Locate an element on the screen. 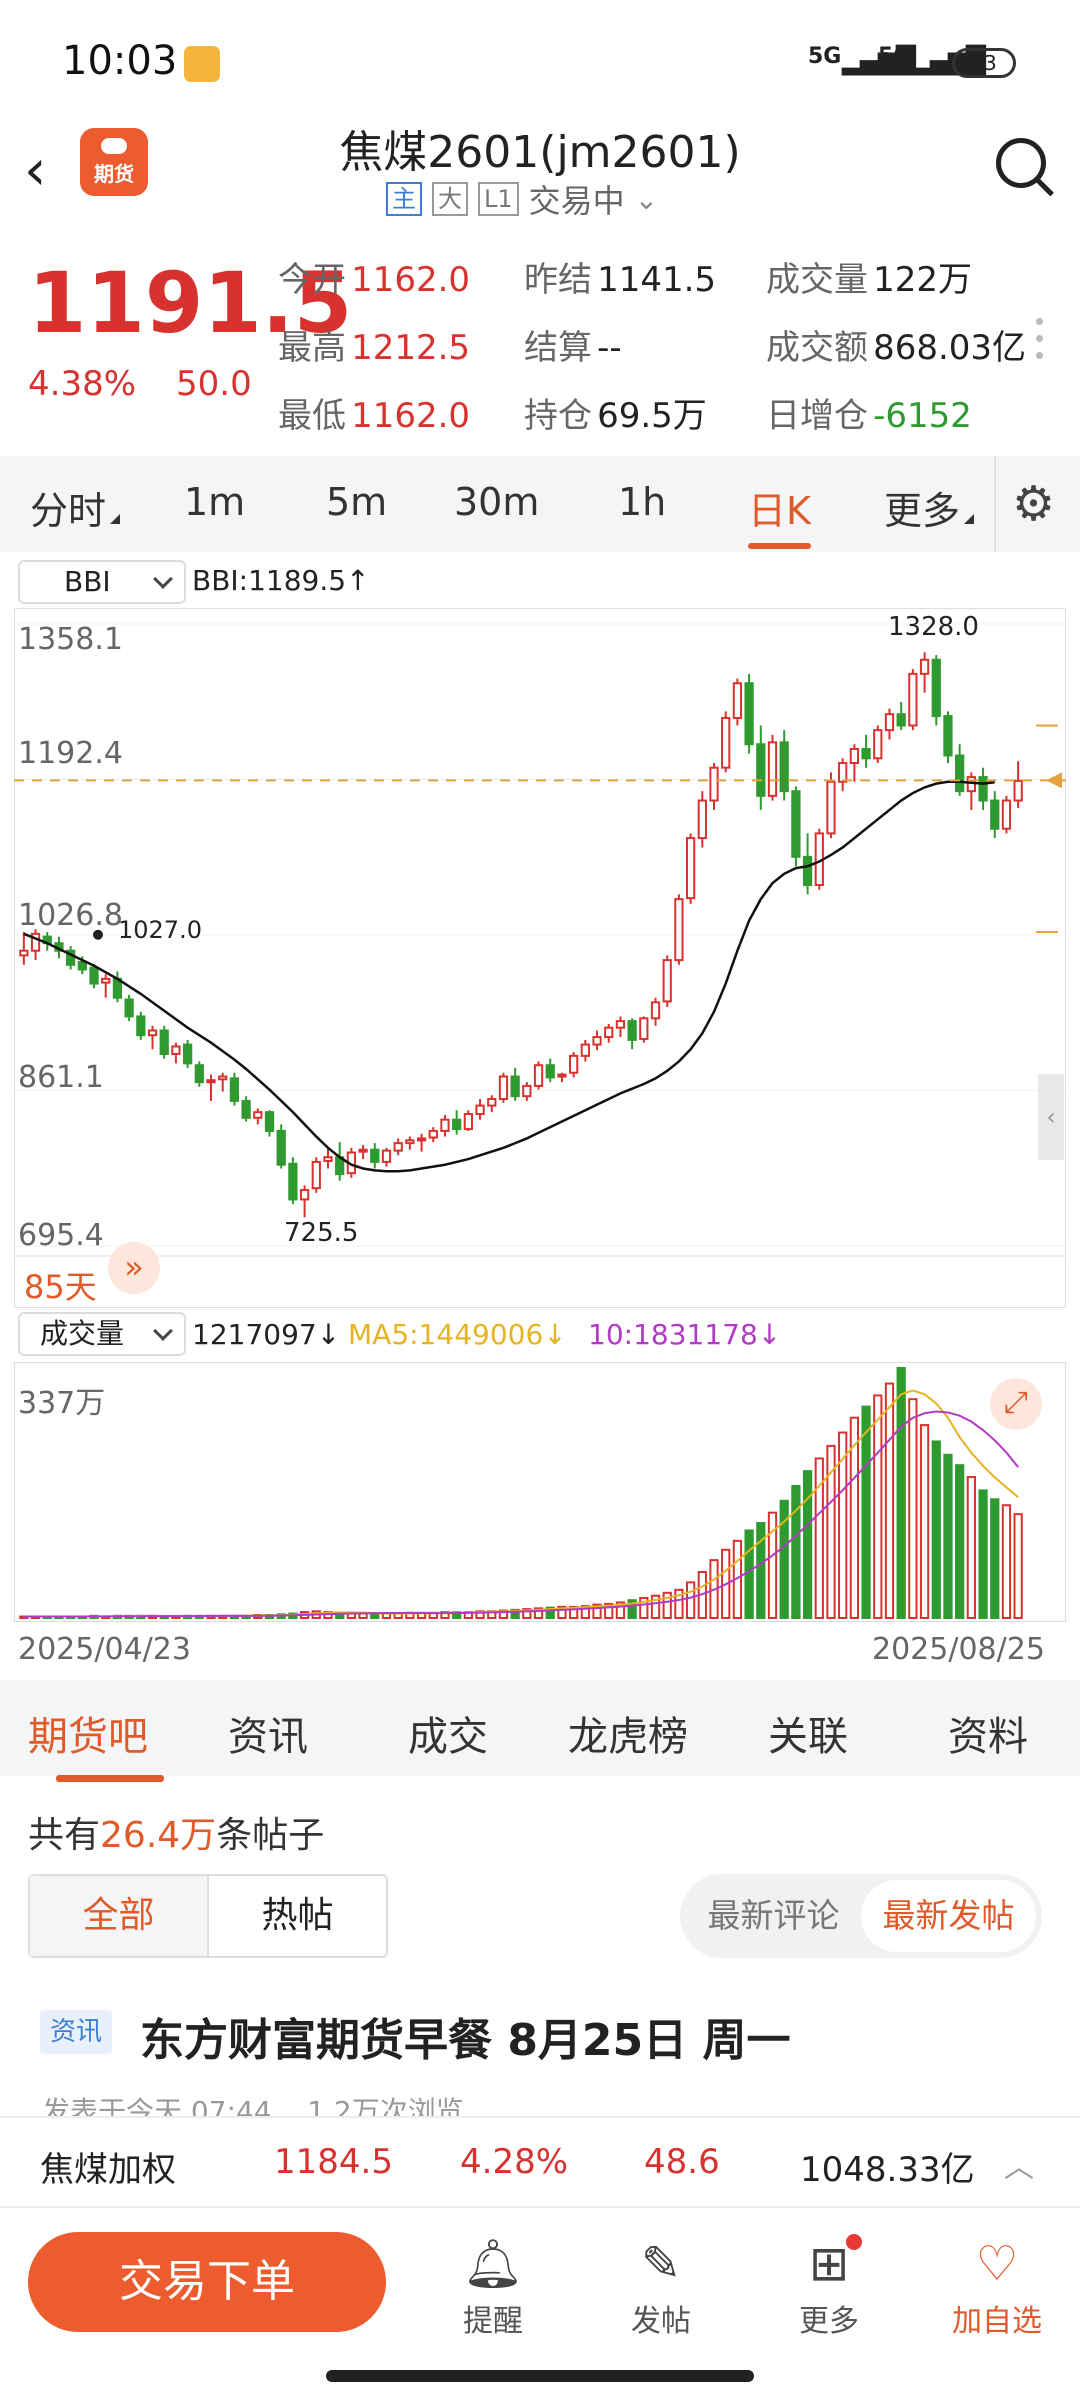 The width and height of the screenshot is (1080, 2400). gear-icon: ⚙ is located at coordinates (1034, 504).